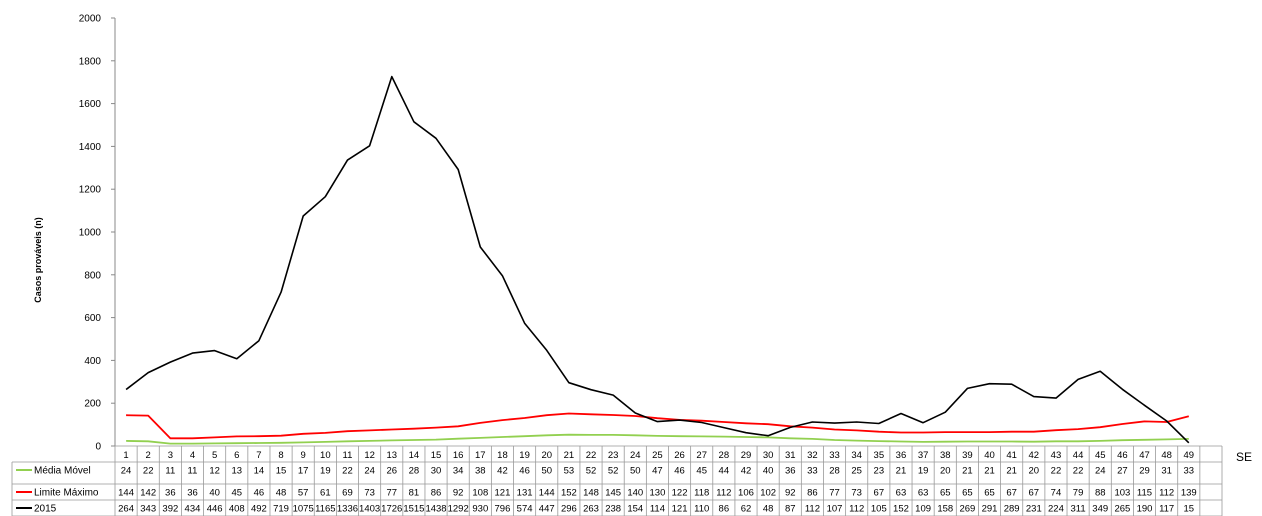 This screenshot has width=1262, height=516. What do you see at coordinates (192, 455) in the screenshot?
I see `x-tick-label: 4` at bounding box center [192, 455].